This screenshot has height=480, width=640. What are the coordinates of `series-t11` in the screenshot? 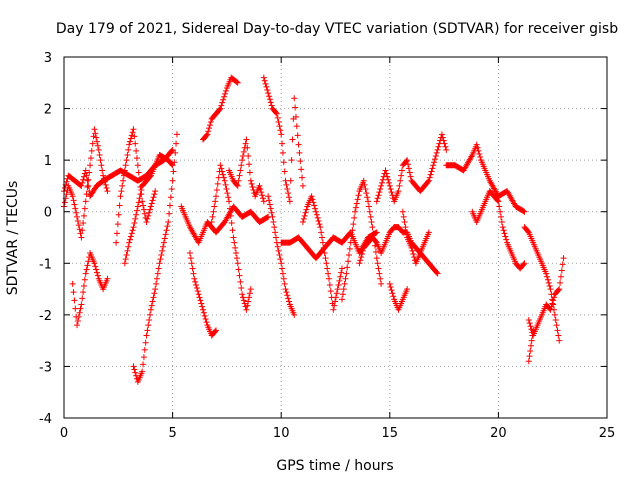 It's located at (246, 170).